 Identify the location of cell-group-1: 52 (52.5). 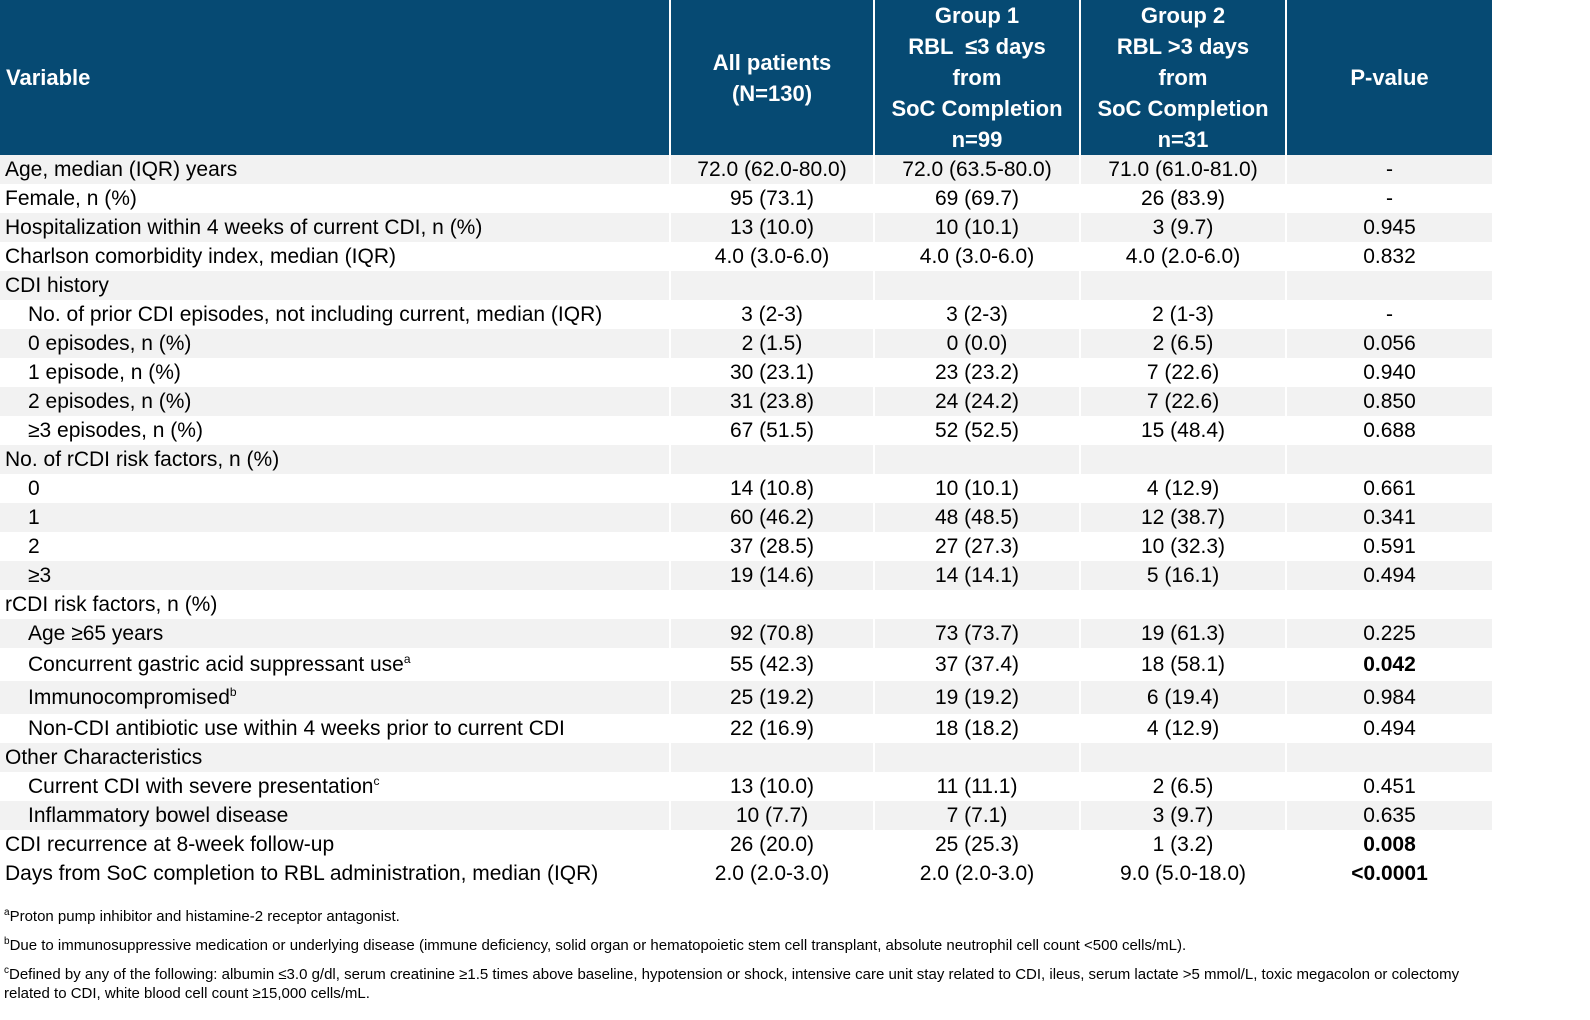
(977, 430).